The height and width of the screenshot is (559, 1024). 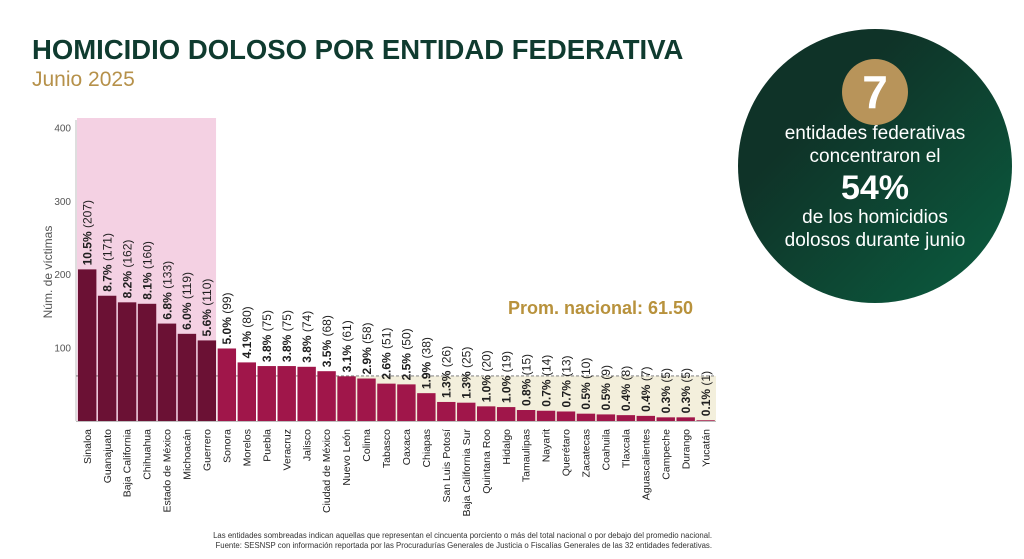 I want to click on x-tick-label: Jalisco, so click(x=307, y=445).